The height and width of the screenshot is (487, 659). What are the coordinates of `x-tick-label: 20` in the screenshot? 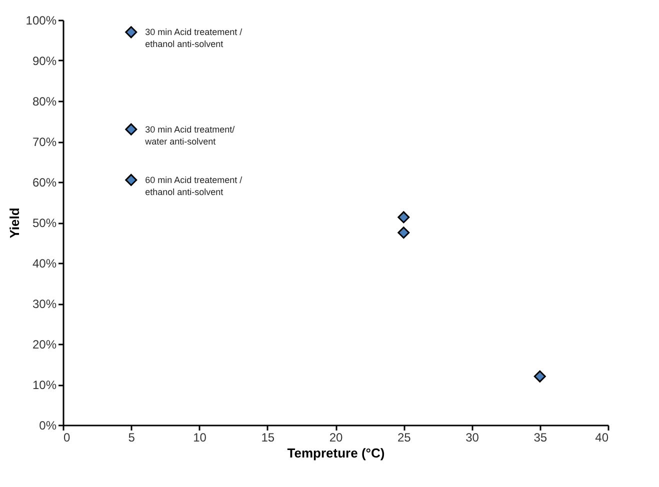 It's located at (336, 437).